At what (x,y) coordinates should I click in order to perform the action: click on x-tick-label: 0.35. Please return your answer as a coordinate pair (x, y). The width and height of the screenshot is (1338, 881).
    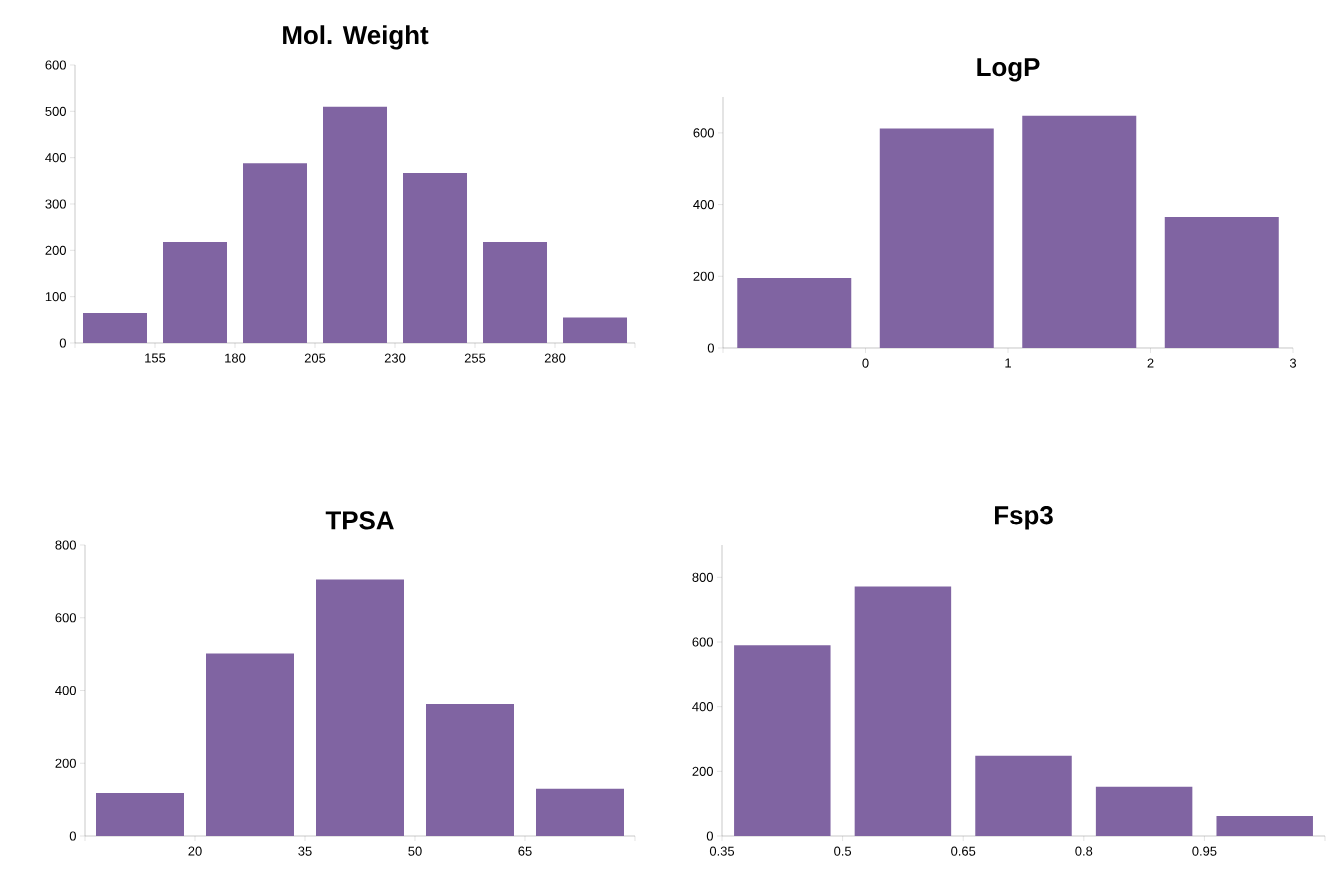
    Looking at the image, I should click on (722, 851).